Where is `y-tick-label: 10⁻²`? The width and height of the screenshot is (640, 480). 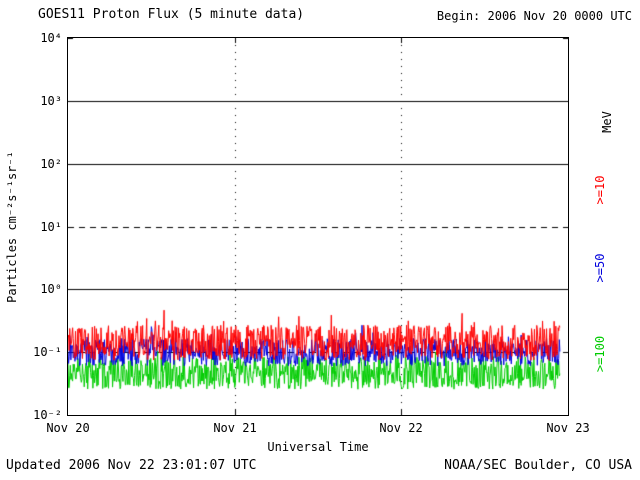
y-tick-label: 10⁻² is located at coordinates (47, 415).